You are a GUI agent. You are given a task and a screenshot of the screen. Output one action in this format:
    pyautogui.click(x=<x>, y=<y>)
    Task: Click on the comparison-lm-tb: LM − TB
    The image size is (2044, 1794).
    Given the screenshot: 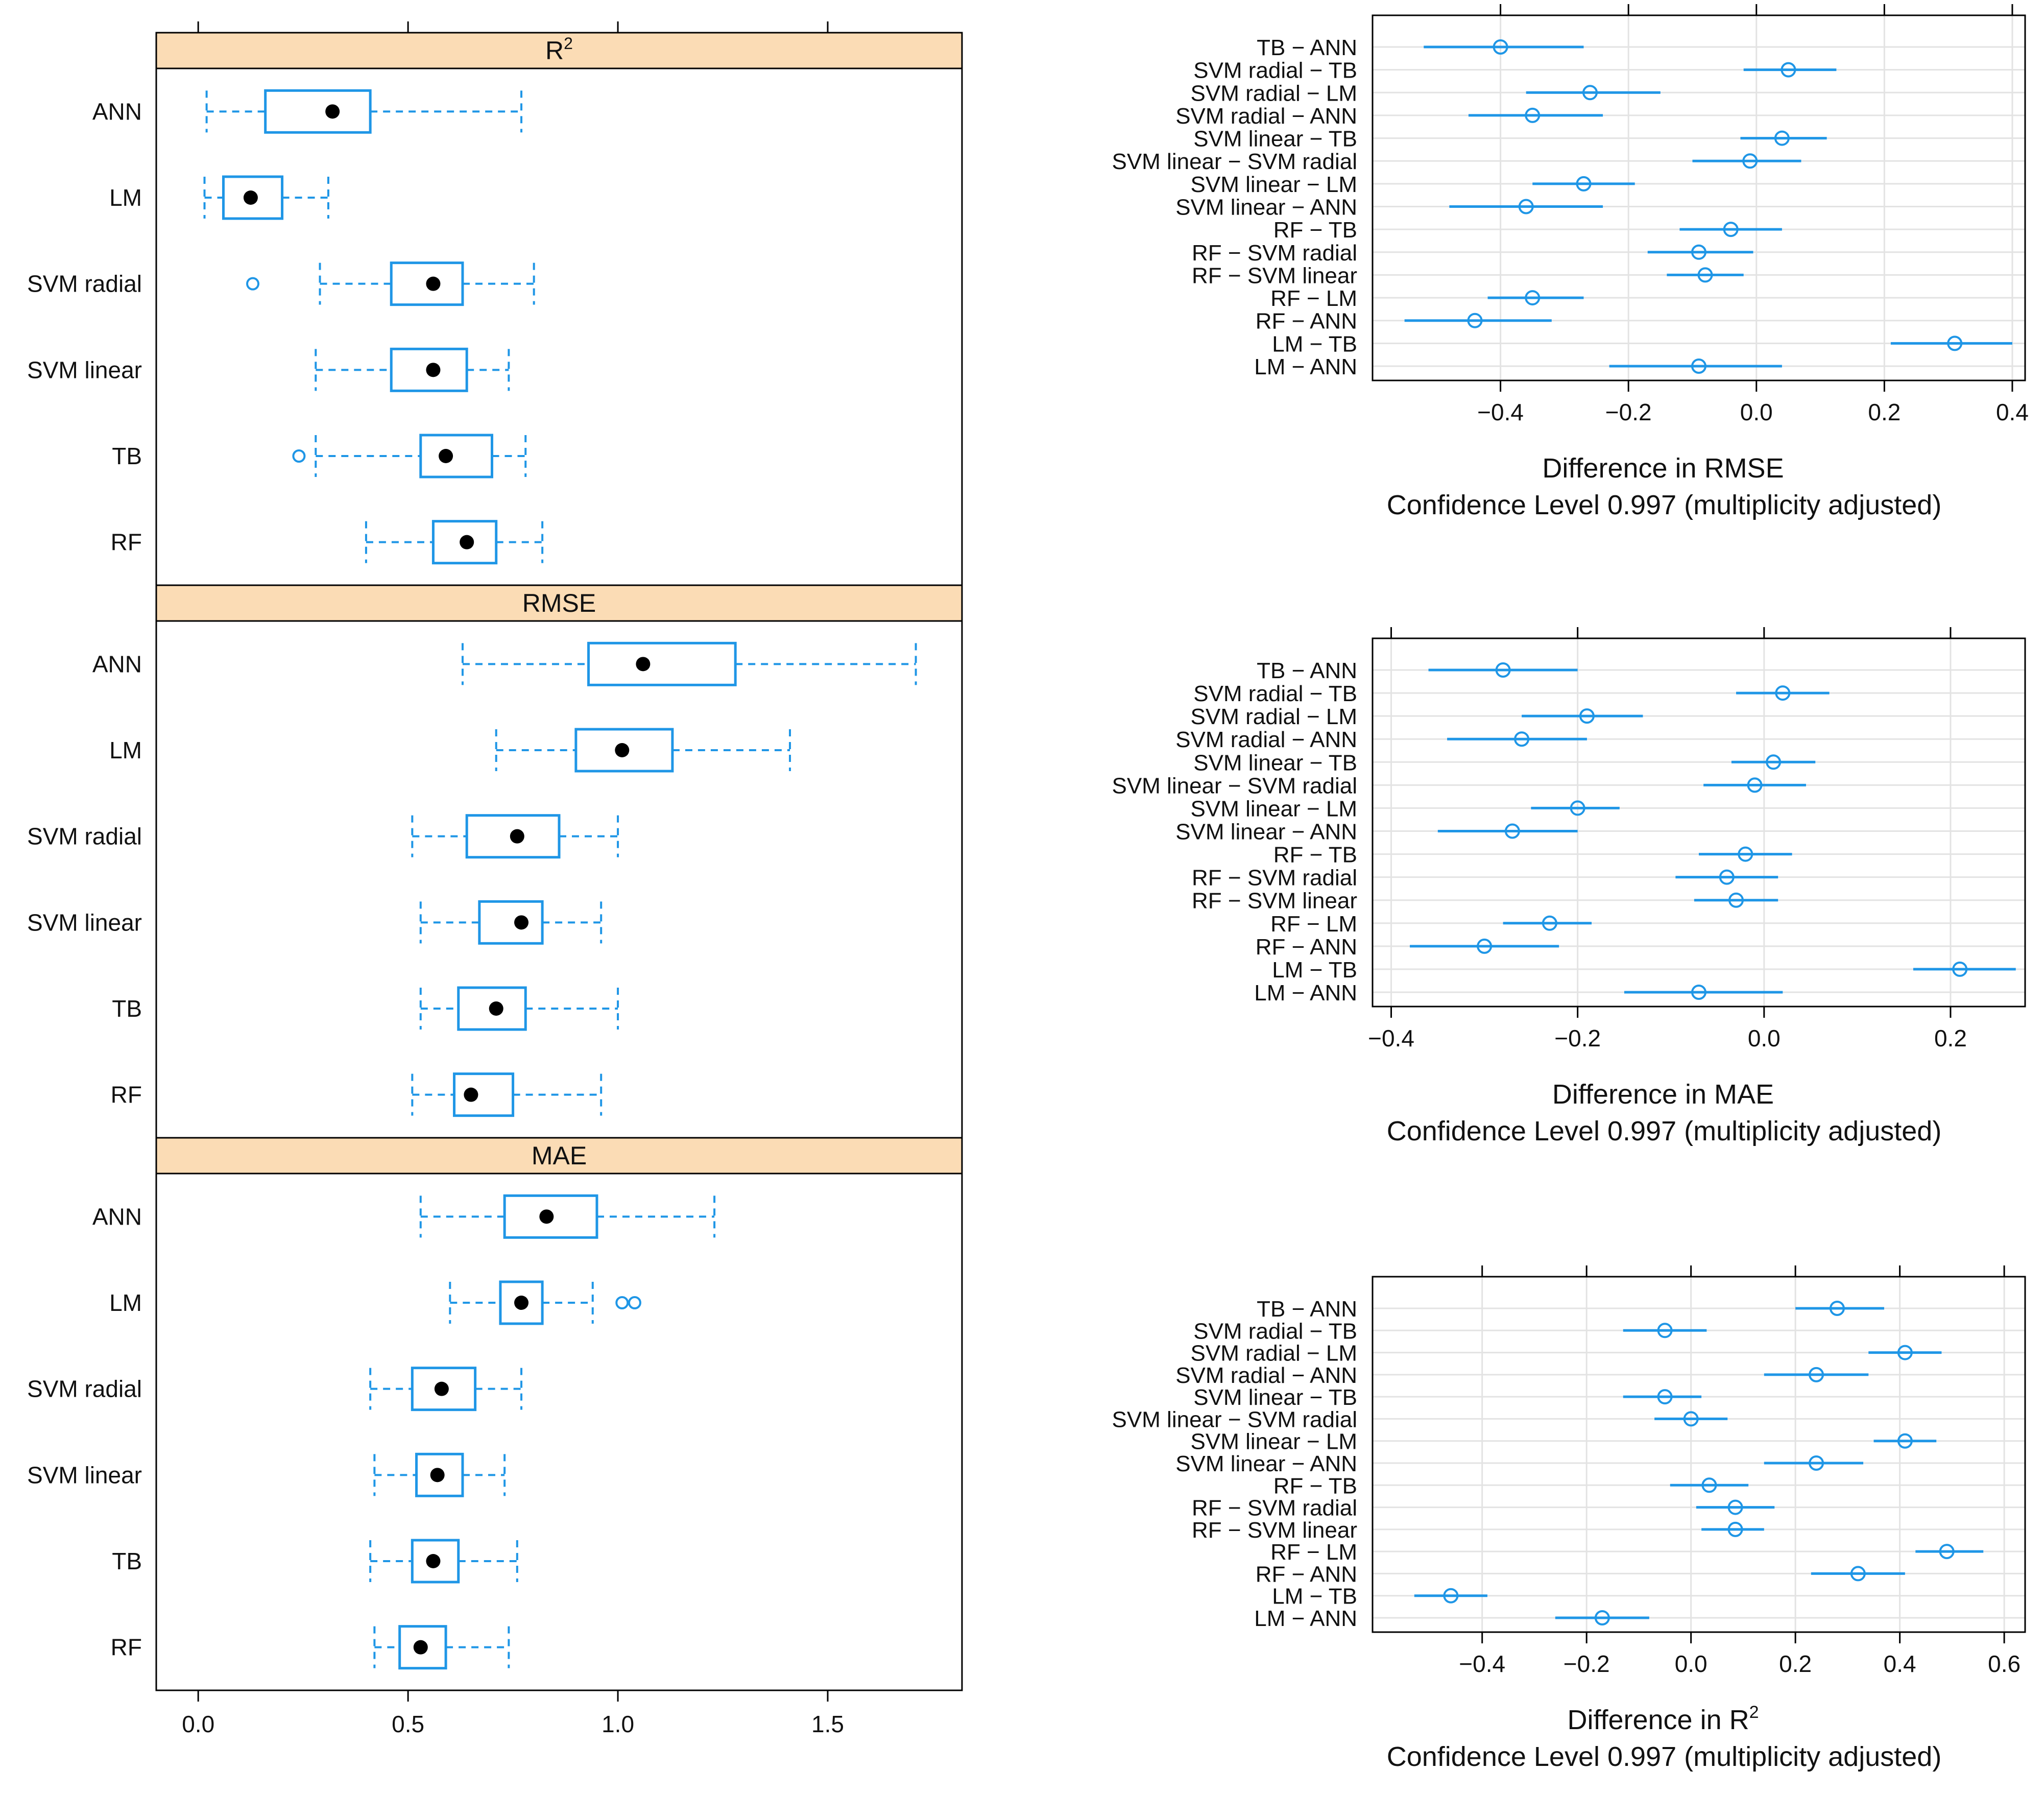 What is the action you would take?
    pyautogui.click(x=1642, y=343)
    